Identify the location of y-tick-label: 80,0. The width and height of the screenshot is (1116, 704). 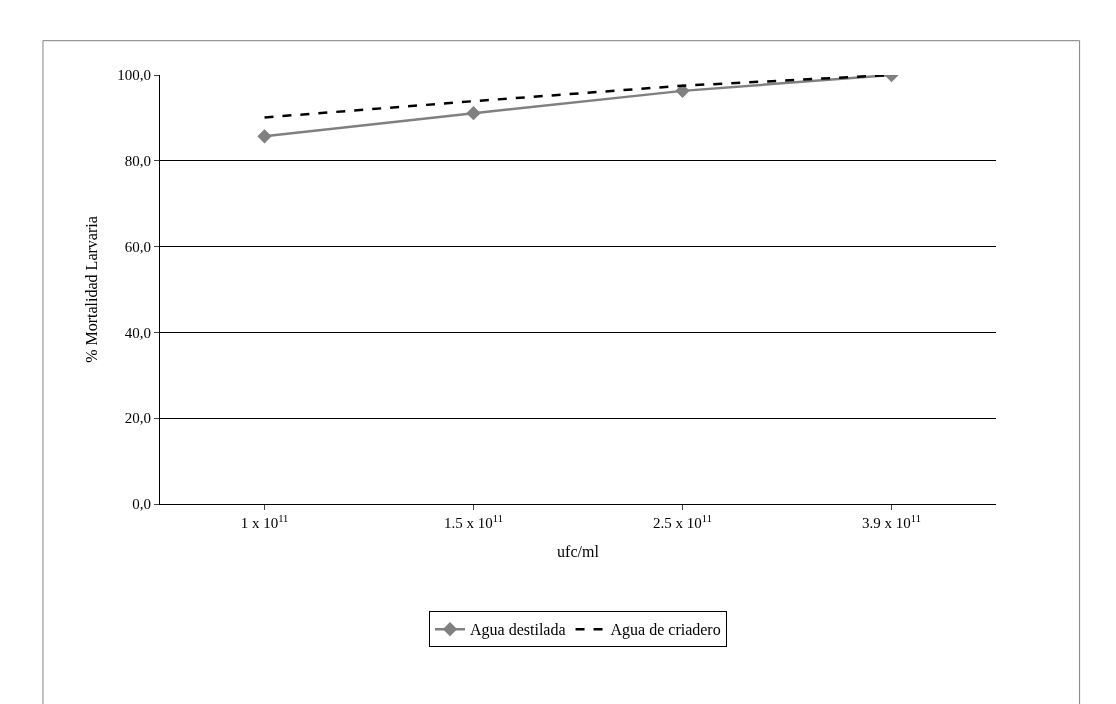
(137, 161).